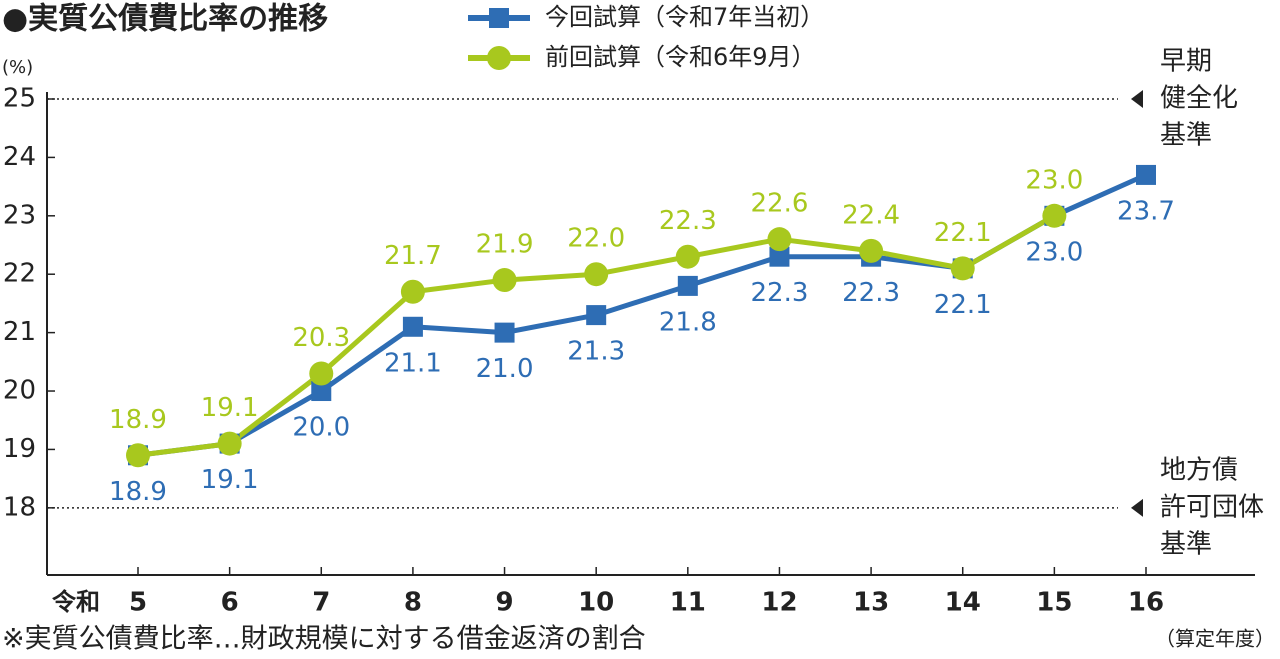 This screenshot has width=1280, height=659. What do you see at coordinates (19, 507) in the screenshot?
I see `y-tick-label: 18` at bounding box center [19, 507].